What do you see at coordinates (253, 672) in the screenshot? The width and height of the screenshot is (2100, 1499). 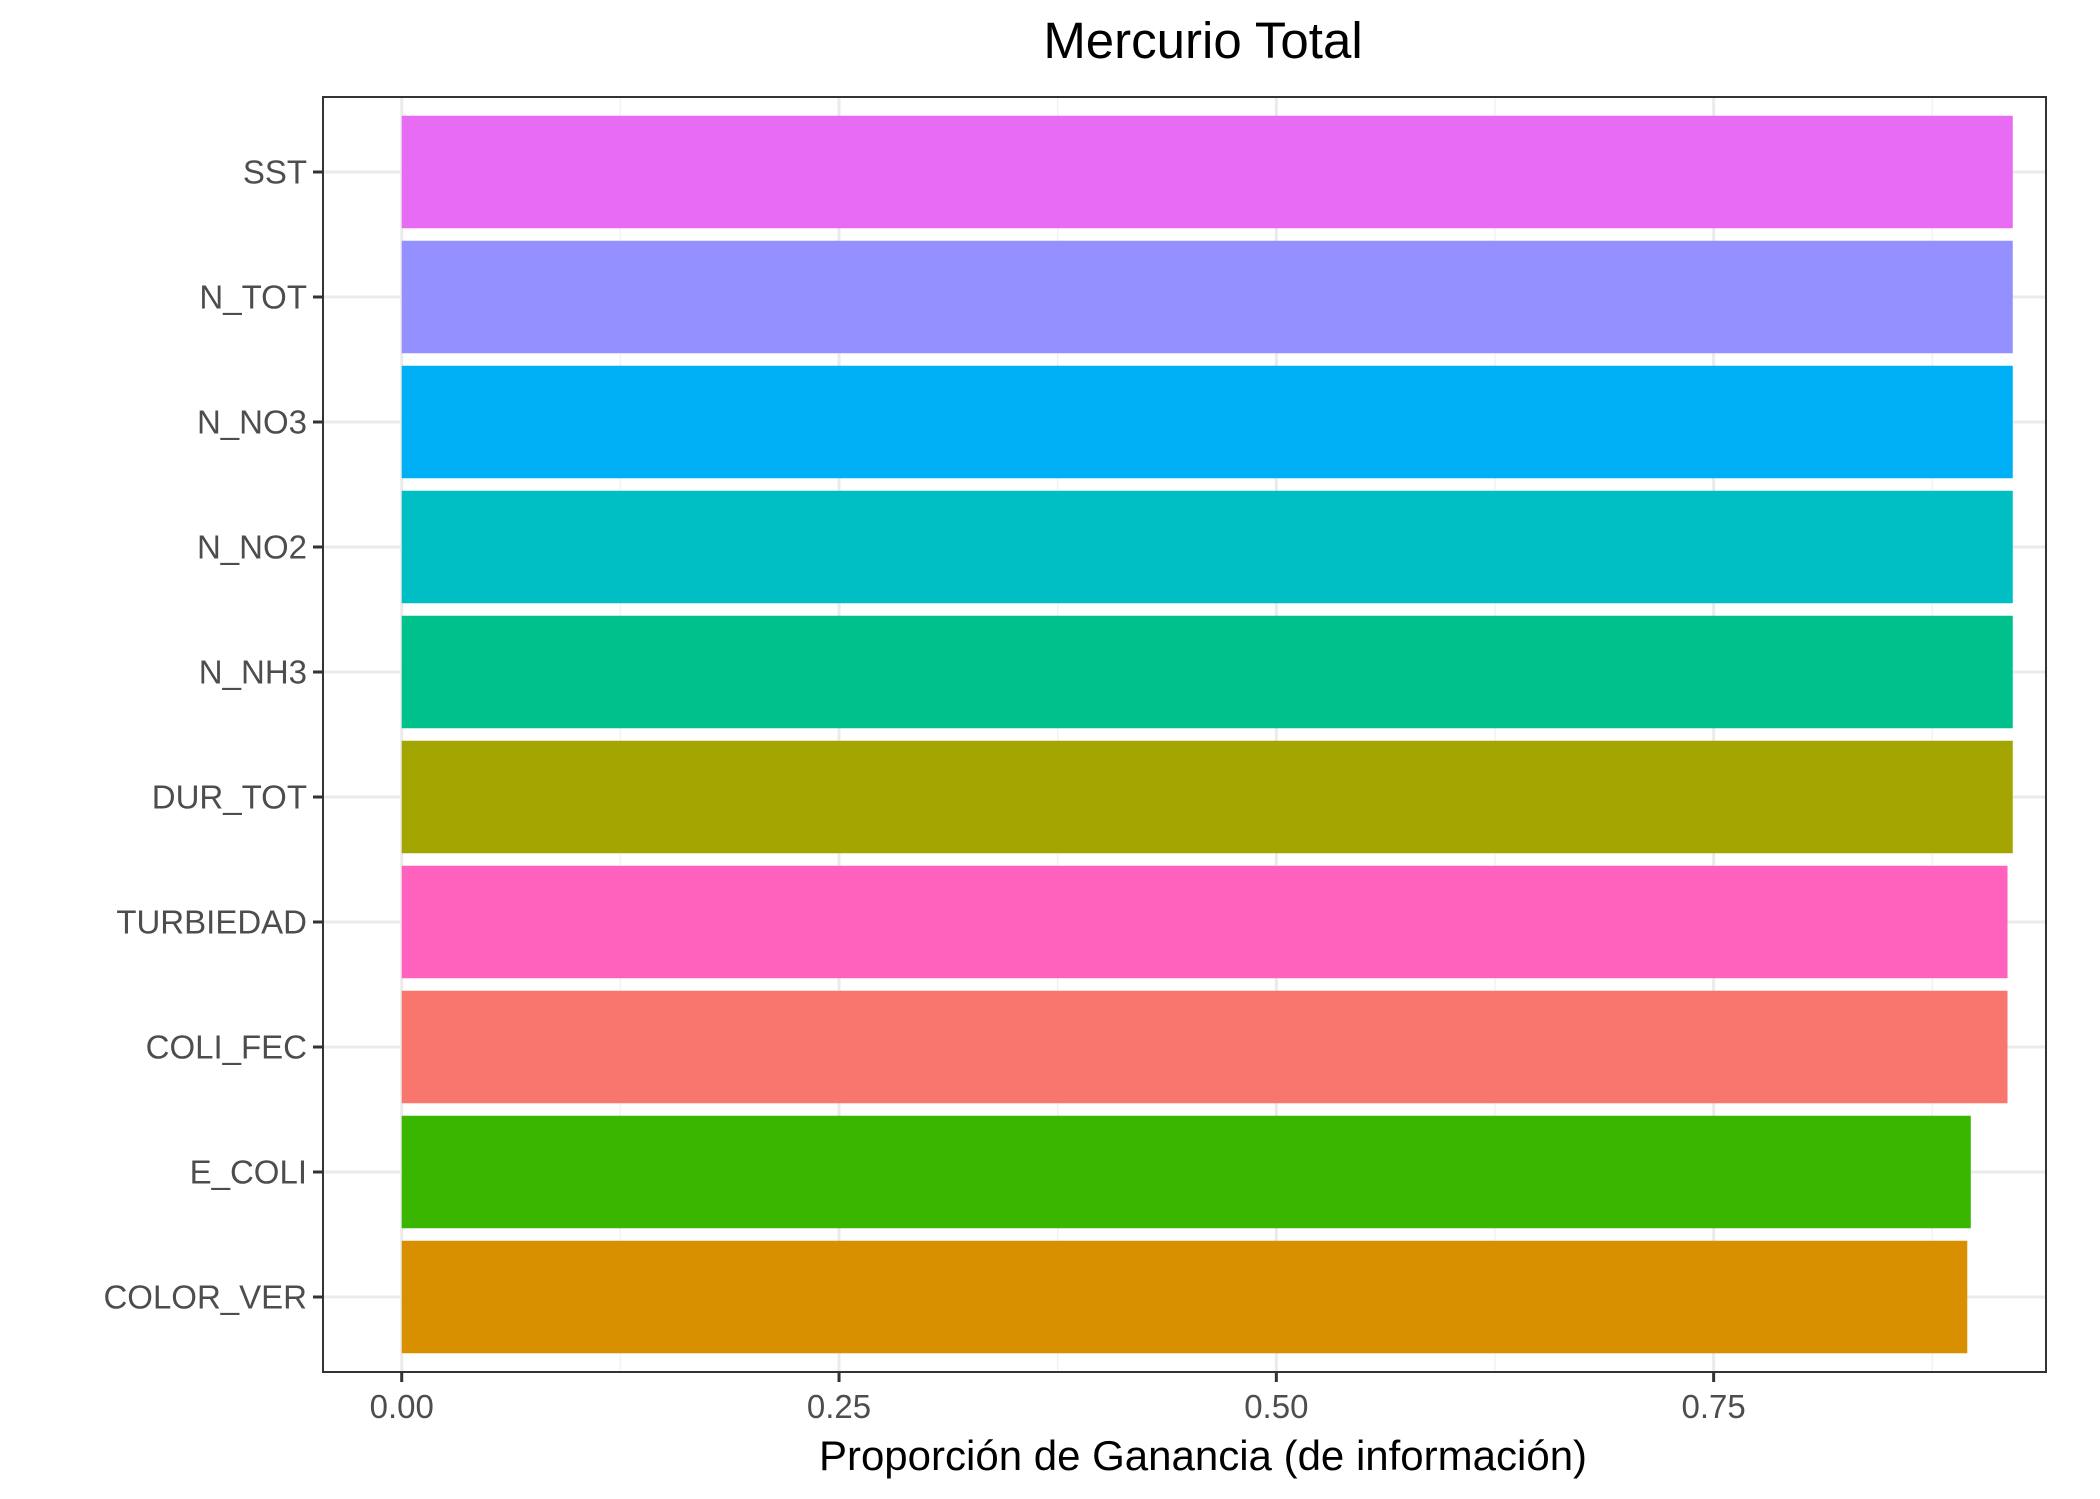 I see `y-tick-label: N_NH3` at bounding box center [253, 672].